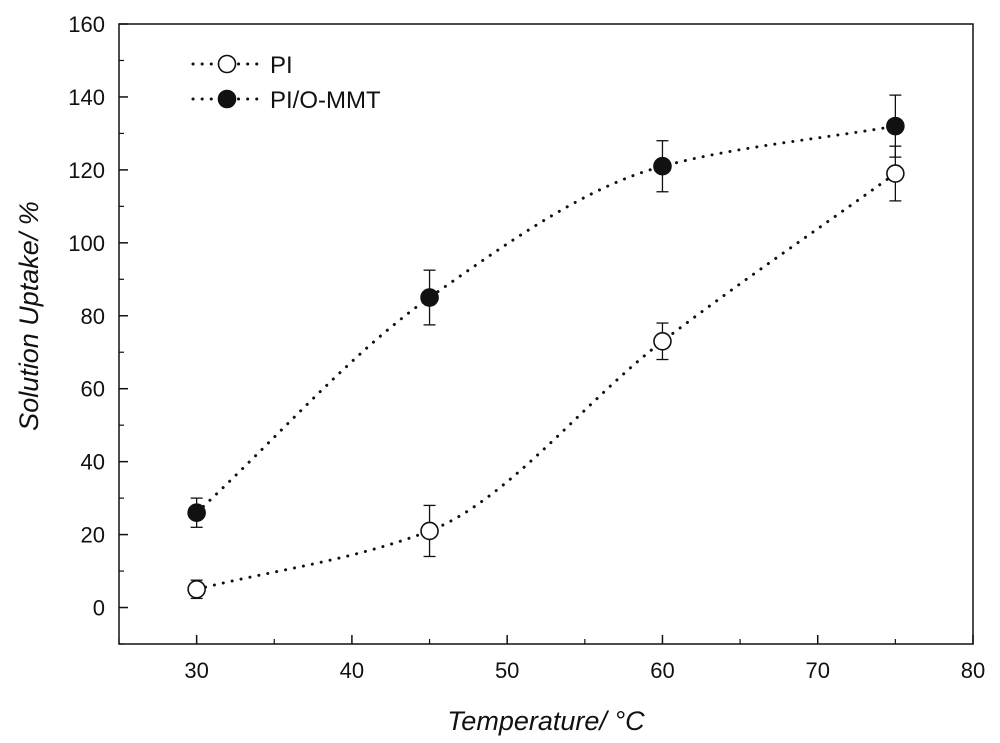 The height and width of the screenshot is (743, 1000). I want to click on x-tick-label: 30, so click(196, 670).